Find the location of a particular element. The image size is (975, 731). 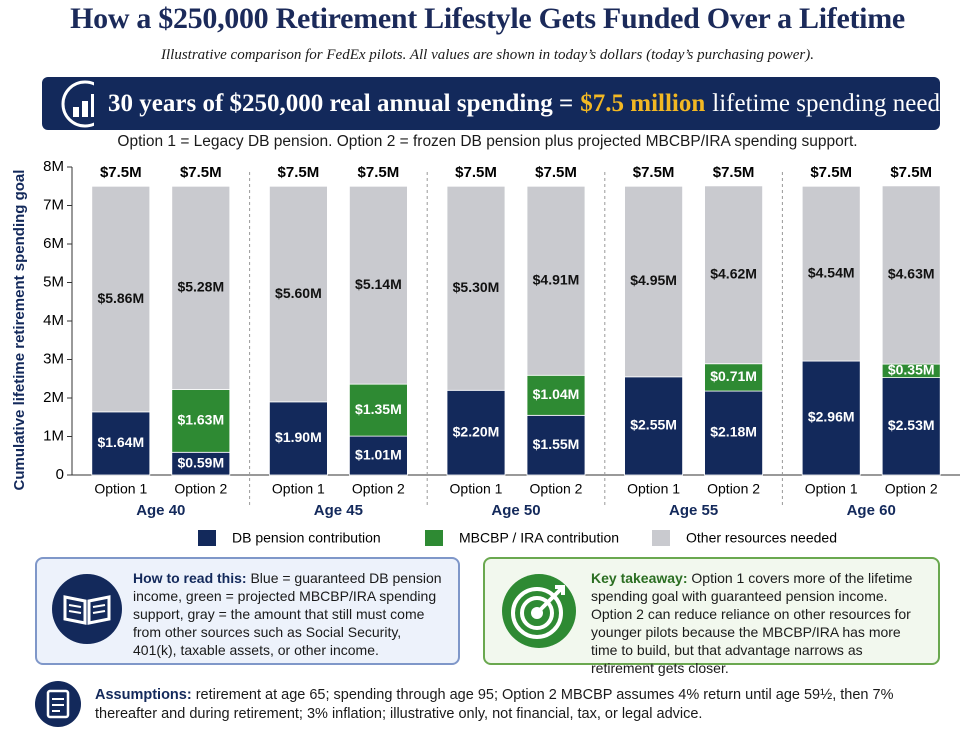

y-tick-label: 0 is located at coordinates (60, 474).